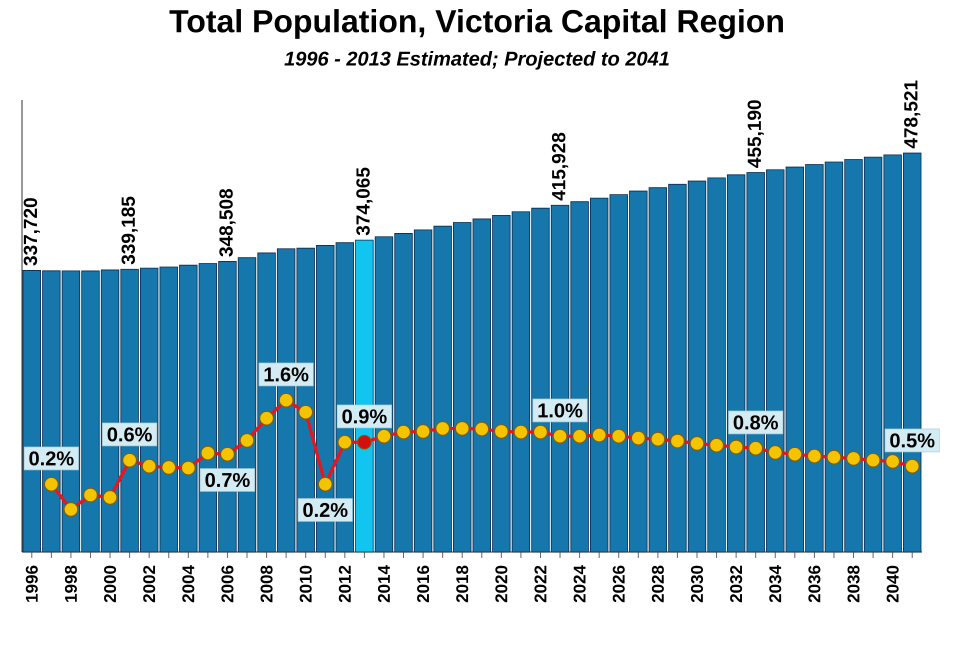 This screenshot has width=954, height=646. Describe the element at coordinates (540, 584) in the screenshot. I see `x-tick-label: 2022` at that location.